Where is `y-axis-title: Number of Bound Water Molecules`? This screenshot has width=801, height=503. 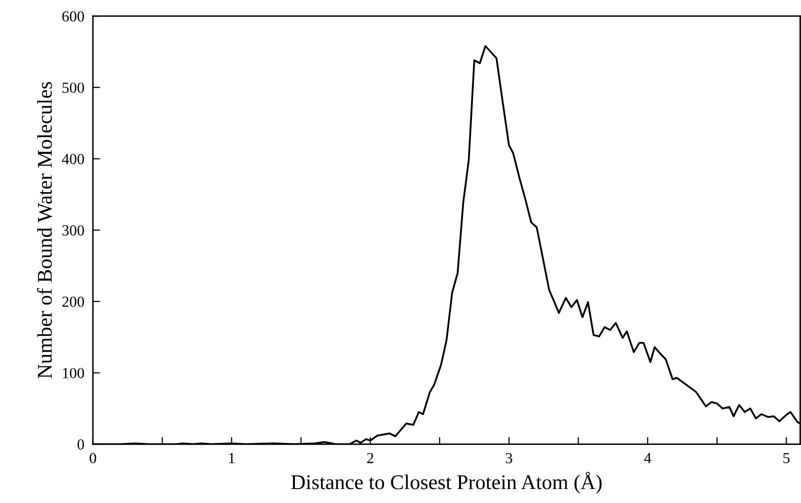
y-axis-title: Number of Bound Water Molecules is located at coordinates (44, 230).